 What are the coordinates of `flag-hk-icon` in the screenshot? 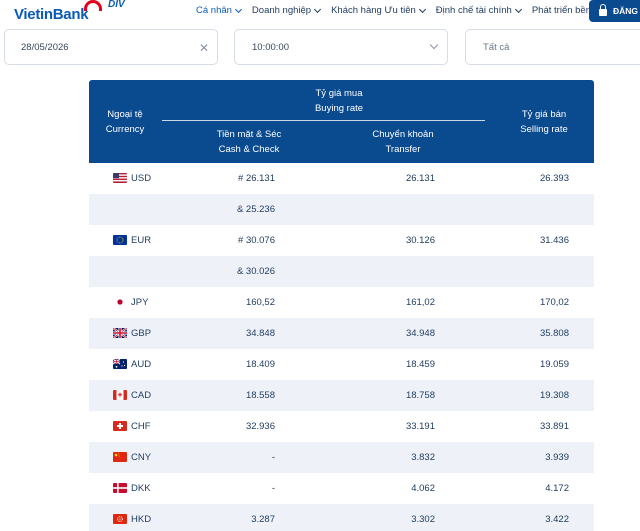 It's located at (120, 519).